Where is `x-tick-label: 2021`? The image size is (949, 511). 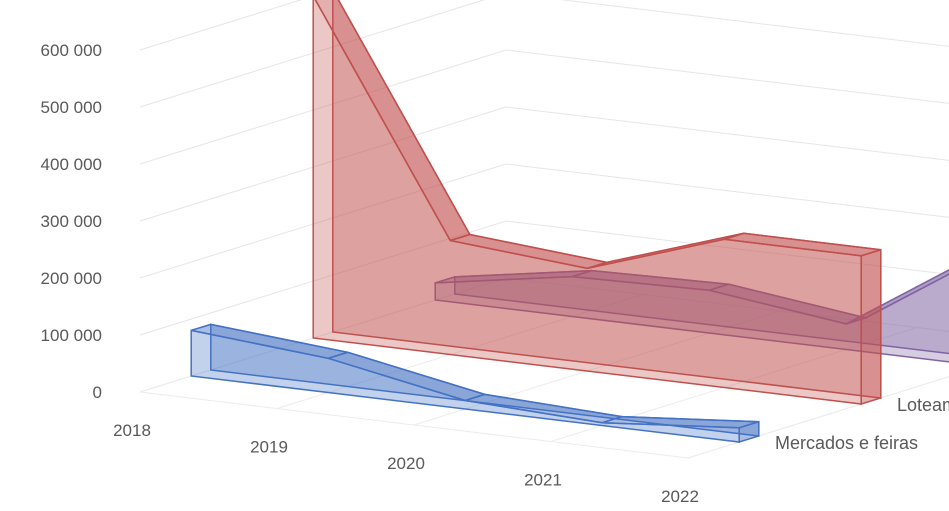
x-tick-label: 2021 is located at coordinates (543, 480).